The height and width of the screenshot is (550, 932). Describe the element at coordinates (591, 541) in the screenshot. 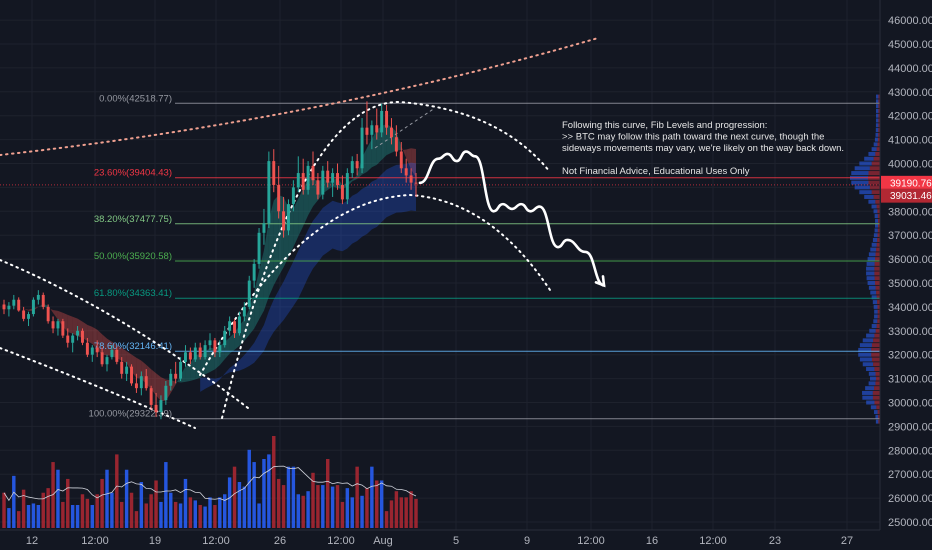

I see `x-tick-label: 12:00` at that location.